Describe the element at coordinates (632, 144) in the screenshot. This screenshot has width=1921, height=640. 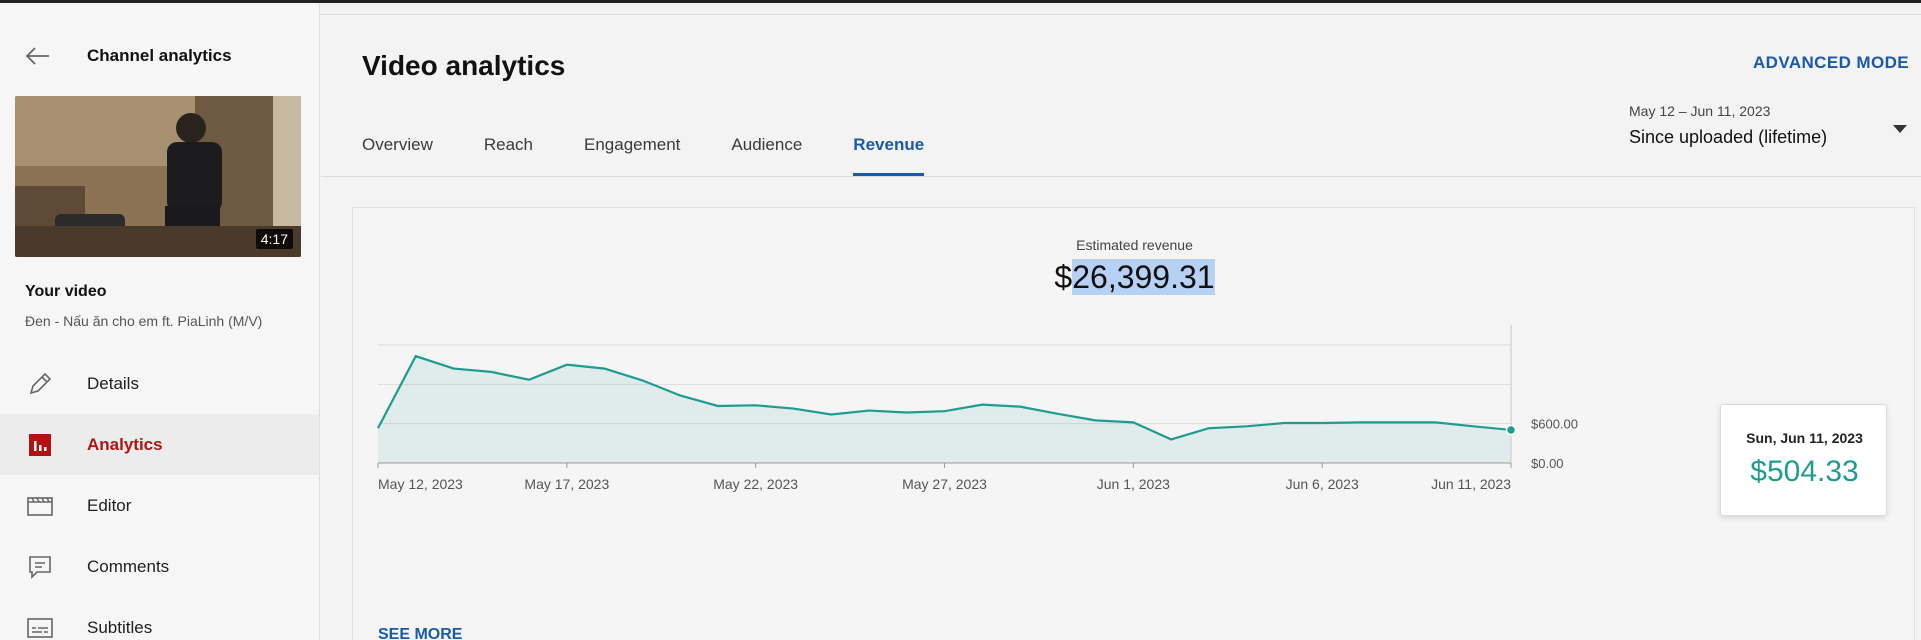
I see `tab-engagement: Engagement` at that location.